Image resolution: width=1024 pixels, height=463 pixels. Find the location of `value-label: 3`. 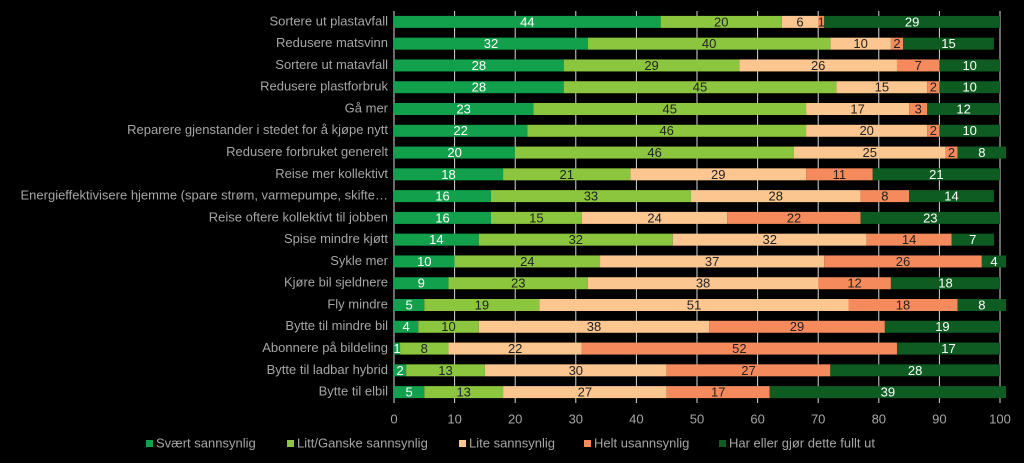

value-label: 3 is located at coordinates (918, 108).